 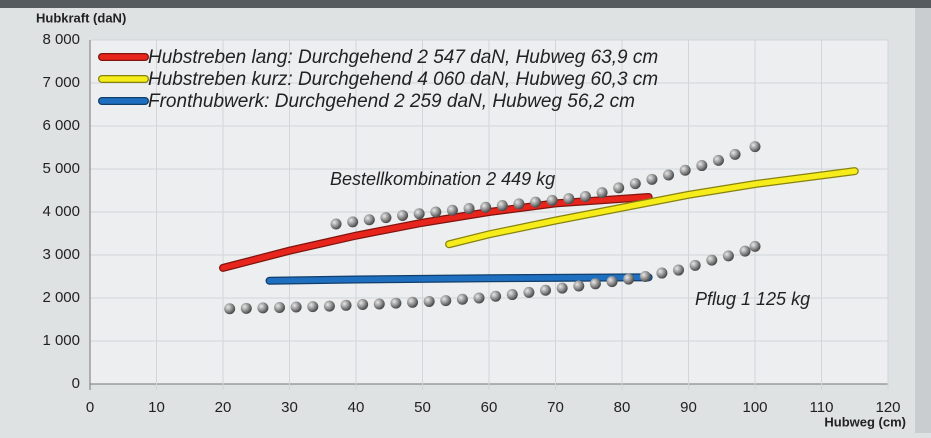 I want to click on y-tick-label: 7 000, so click(x=61, y=82).